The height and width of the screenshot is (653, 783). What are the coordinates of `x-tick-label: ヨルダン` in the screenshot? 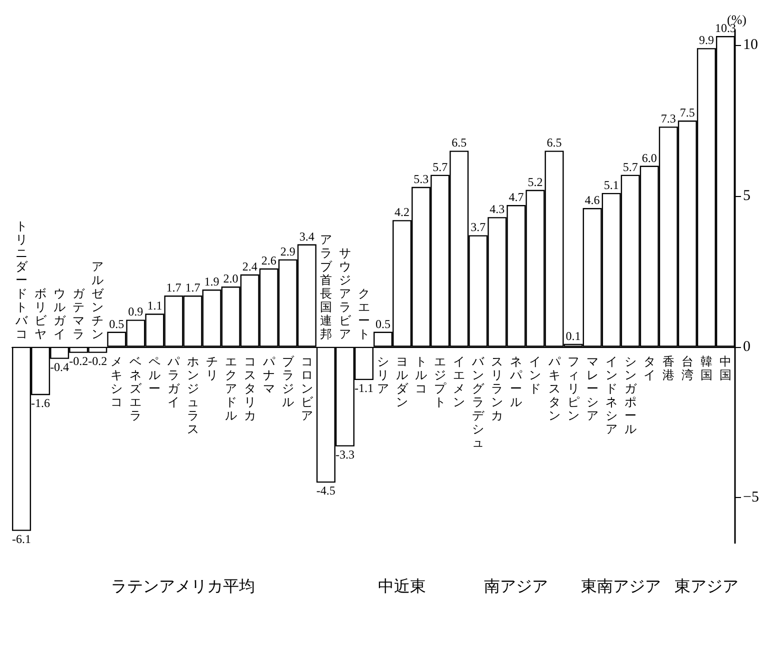 It's located at (403, 382).